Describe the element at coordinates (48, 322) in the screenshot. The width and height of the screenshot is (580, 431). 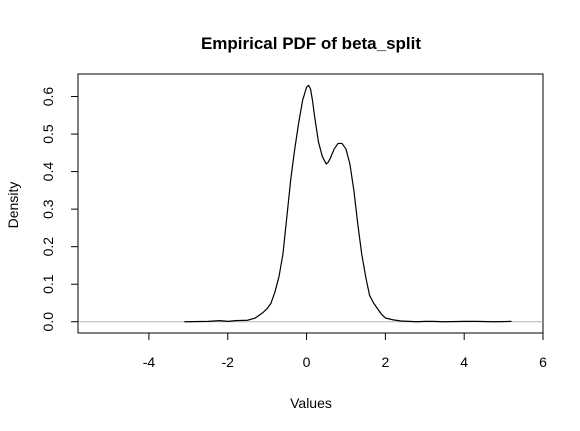
I see `y-tick-label: 0.0` at that location.